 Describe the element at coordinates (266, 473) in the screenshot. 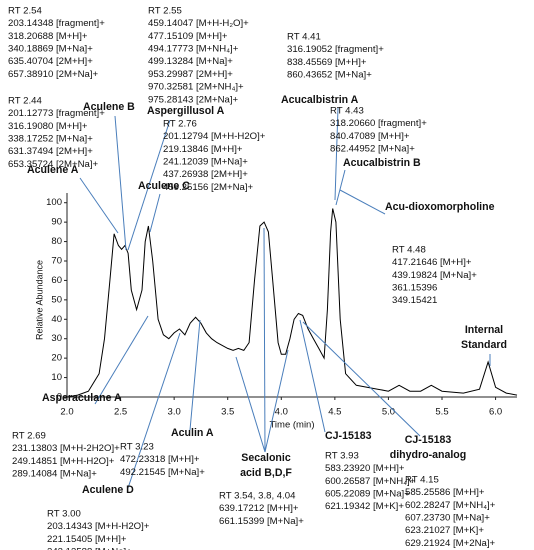

I see `compound-name: acid B,D,F` at that location.